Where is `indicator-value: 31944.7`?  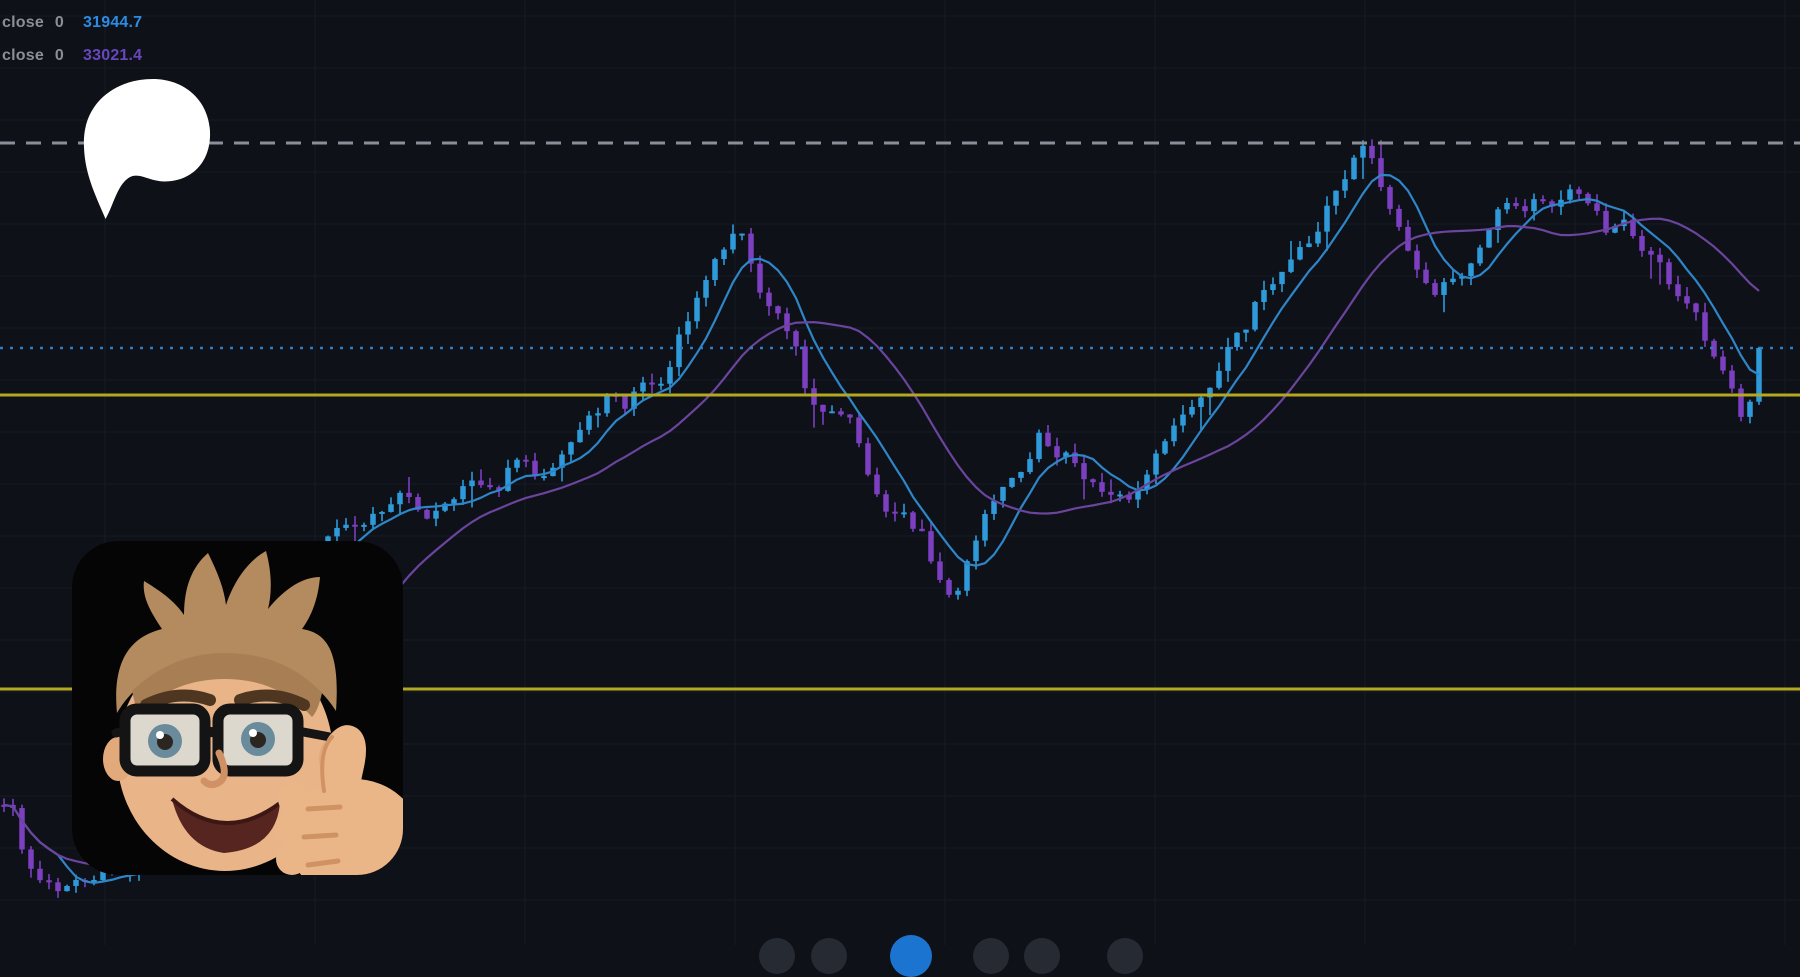
indicator-value: 31944.7 is located at coordinates (113, 22).